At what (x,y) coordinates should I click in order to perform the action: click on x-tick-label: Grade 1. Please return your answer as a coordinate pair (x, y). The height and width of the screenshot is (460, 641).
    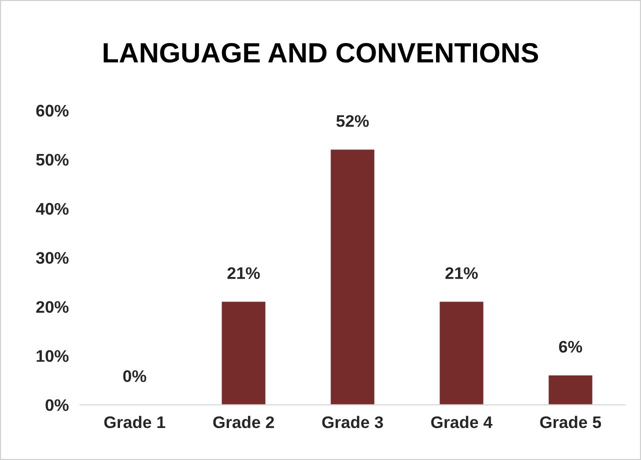
    Looking at the image, I should click on (135, 422).